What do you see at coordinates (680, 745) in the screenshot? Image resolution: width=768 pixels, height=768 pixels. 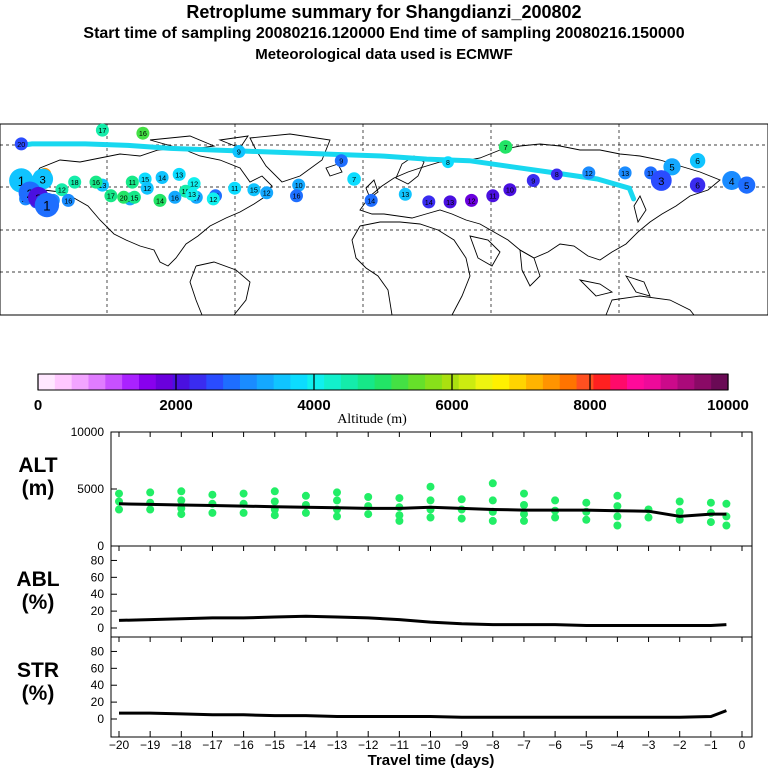 I see `x-tick-label: −2` at bounding box center [680, 745].